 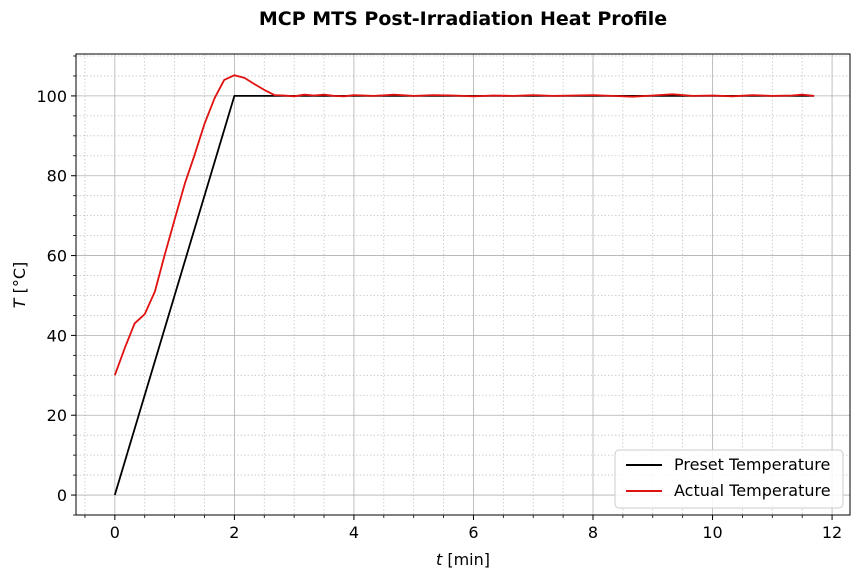 What do you see at coordinates (19, 302) in the screenshot?
I see `y-axis-label-symbol: T` at bounding box center [19, 302].